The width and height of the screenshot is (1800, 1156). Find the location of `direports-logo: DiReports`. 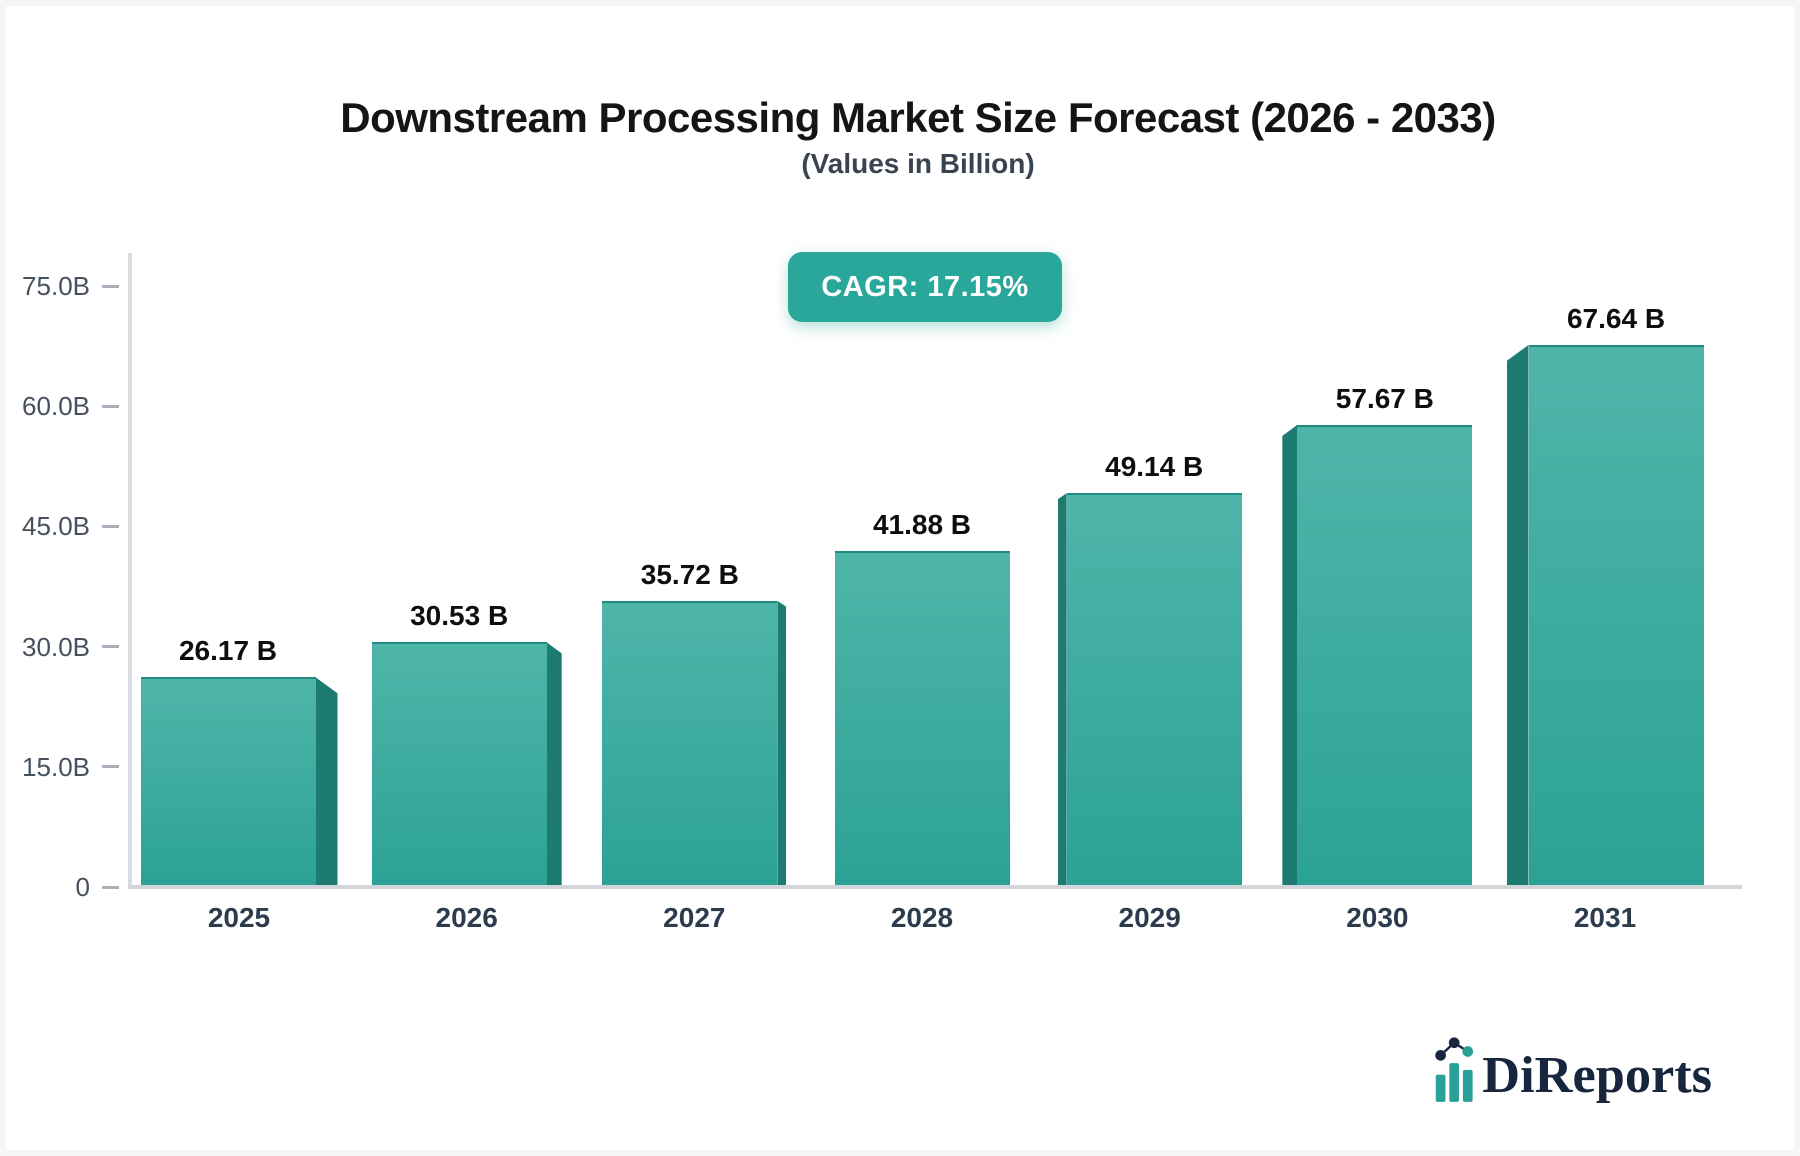

direports-logo: DiReports is located at coordinates (1573, 1070).